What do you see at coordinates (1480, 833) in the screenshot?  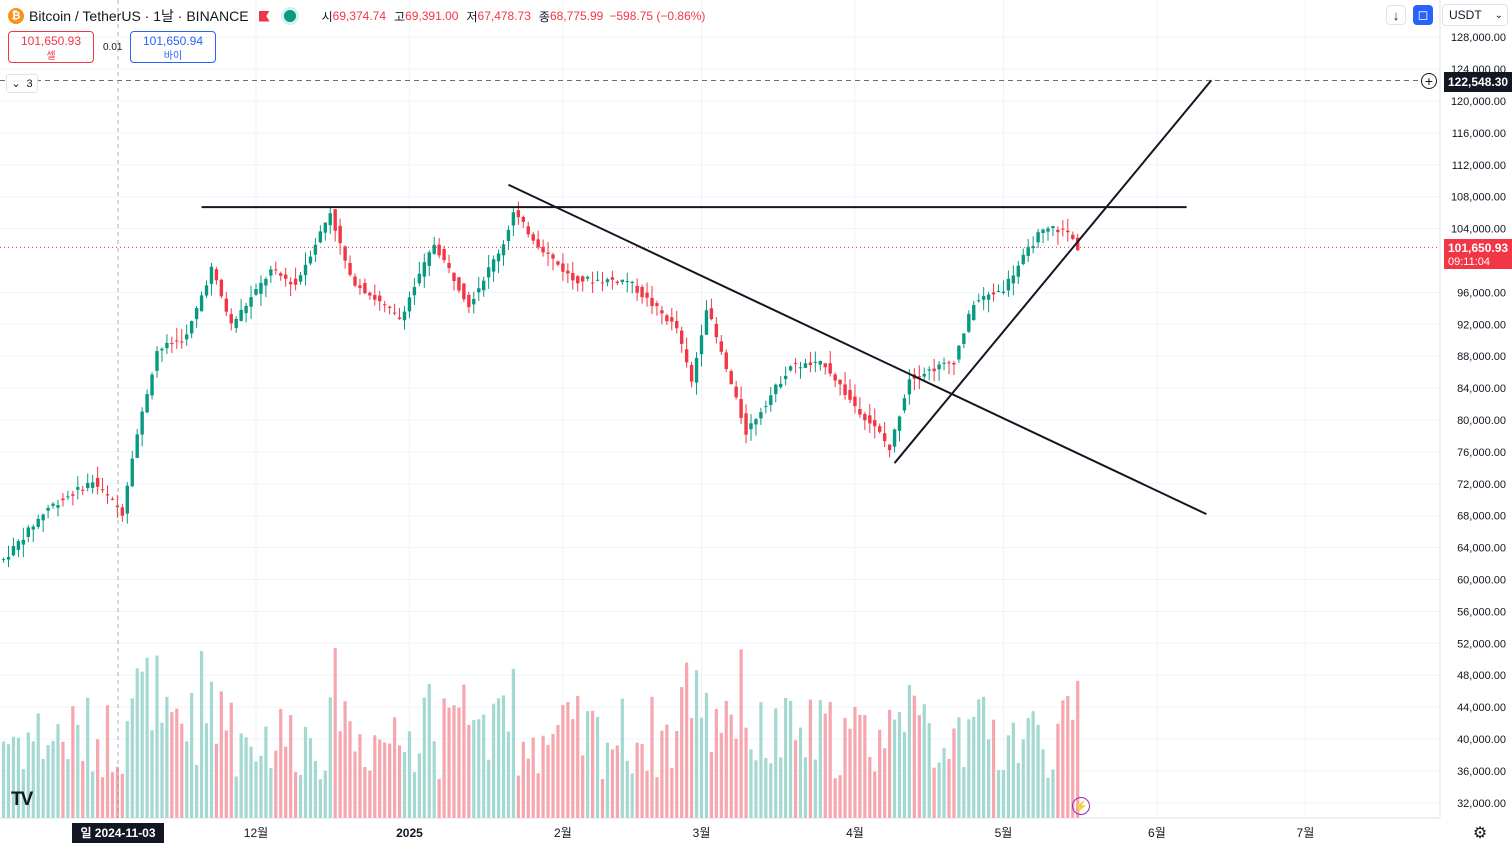 I see `settings-gear-icon: ⚙` at bounding box center [1480, 833].